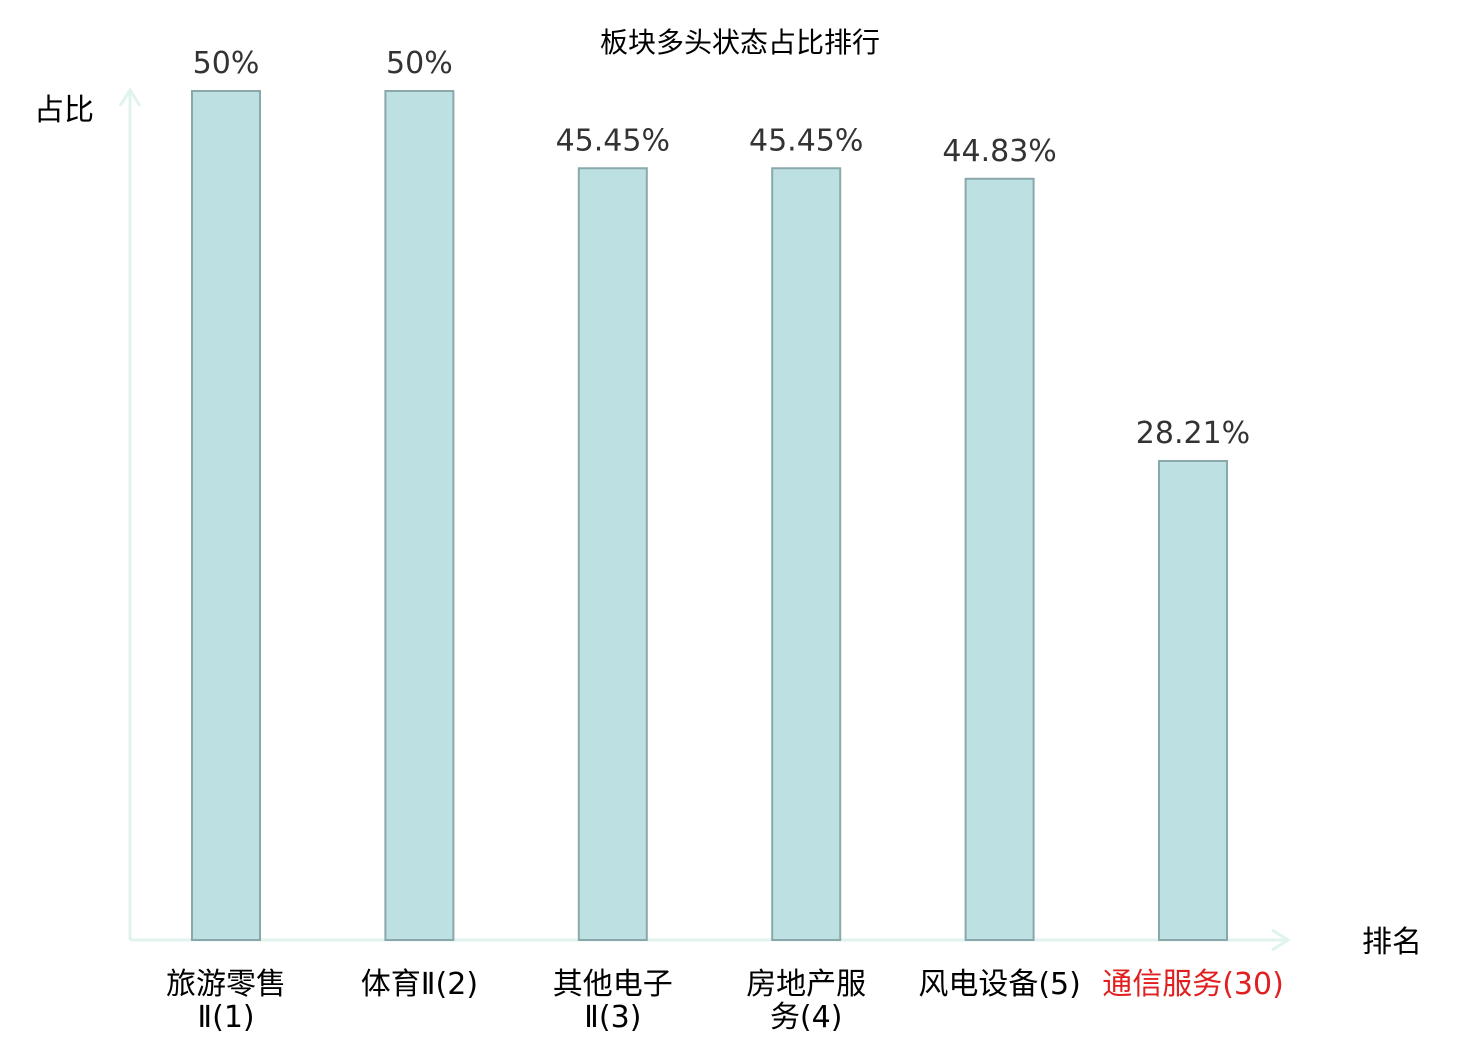 This screenshot has width=1480, height=1040. What do you see at coordinates (225, 1017) in the screenshot?
I see `category-label: Ⅱ(1)` at bounding box center [225, 1017].